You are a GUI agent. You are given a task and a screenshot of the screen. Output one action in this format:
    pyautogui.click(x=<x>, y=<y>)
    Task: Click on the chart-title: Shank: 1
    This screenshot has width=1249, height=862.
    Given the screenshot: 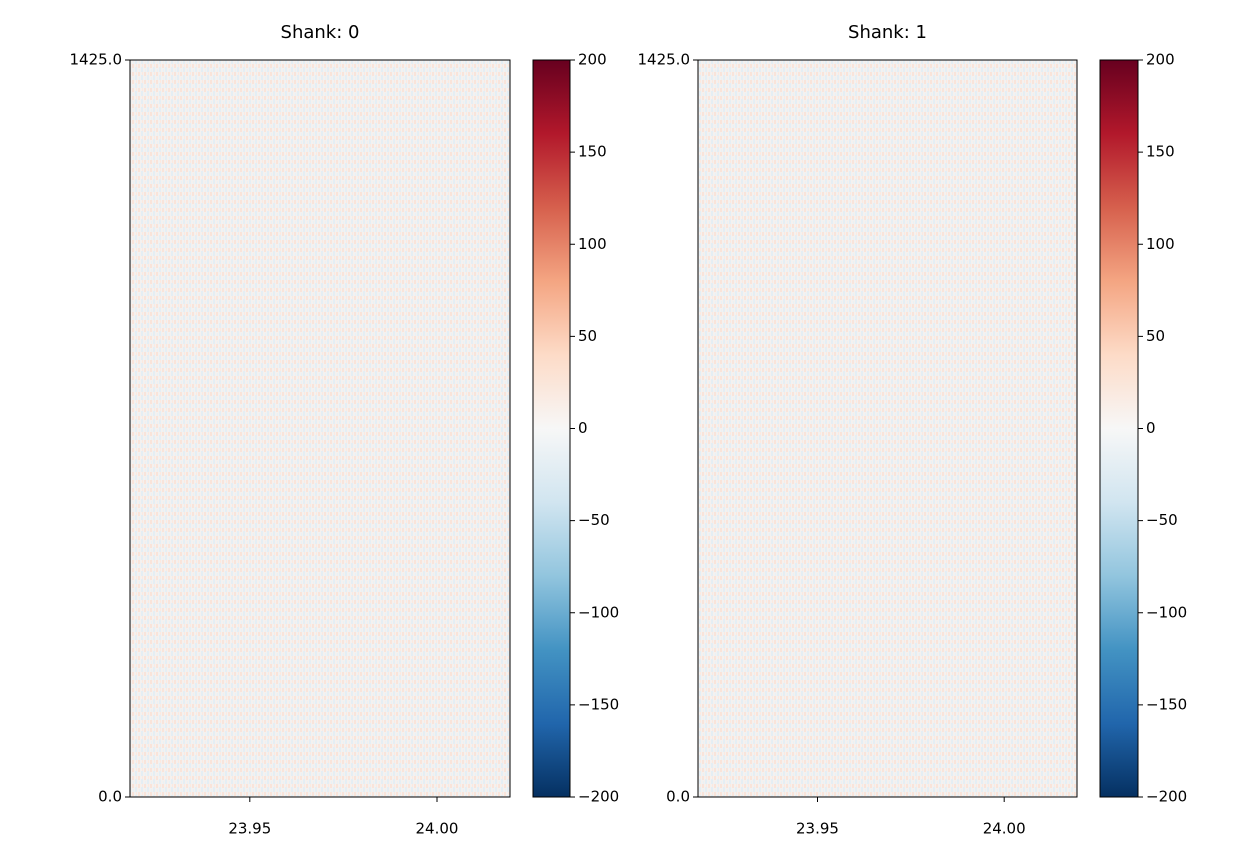 What is the action you would take?
    pyautogui.click(x=887, y=32)
    